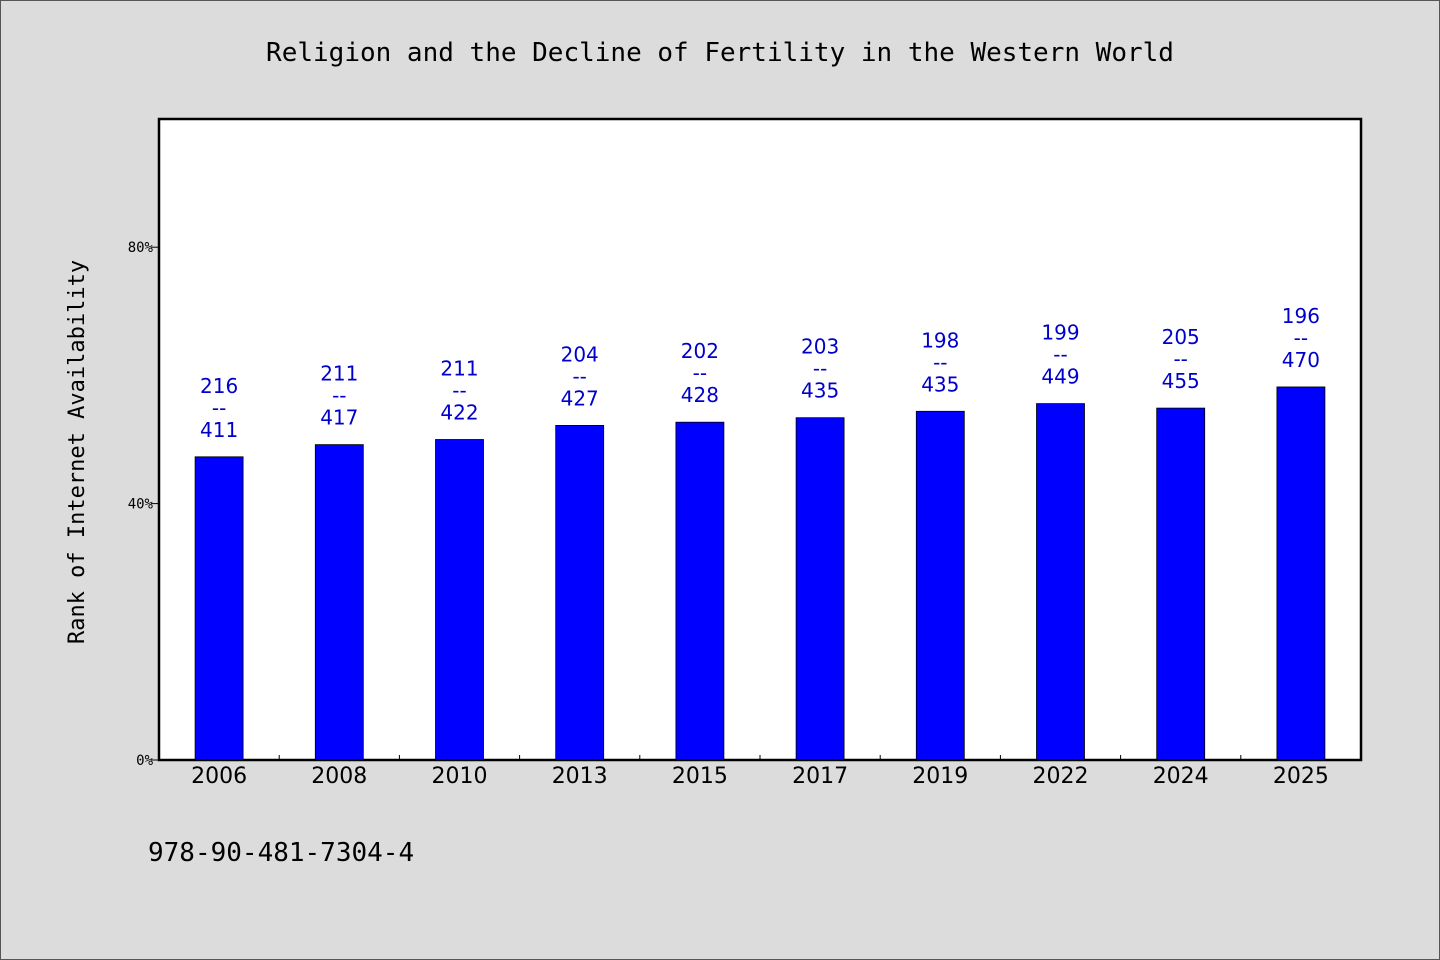 This screenshot has width=1440, height=960. I want to click on y-axis-title: Rank of Internet Availability, so click(77, 452).